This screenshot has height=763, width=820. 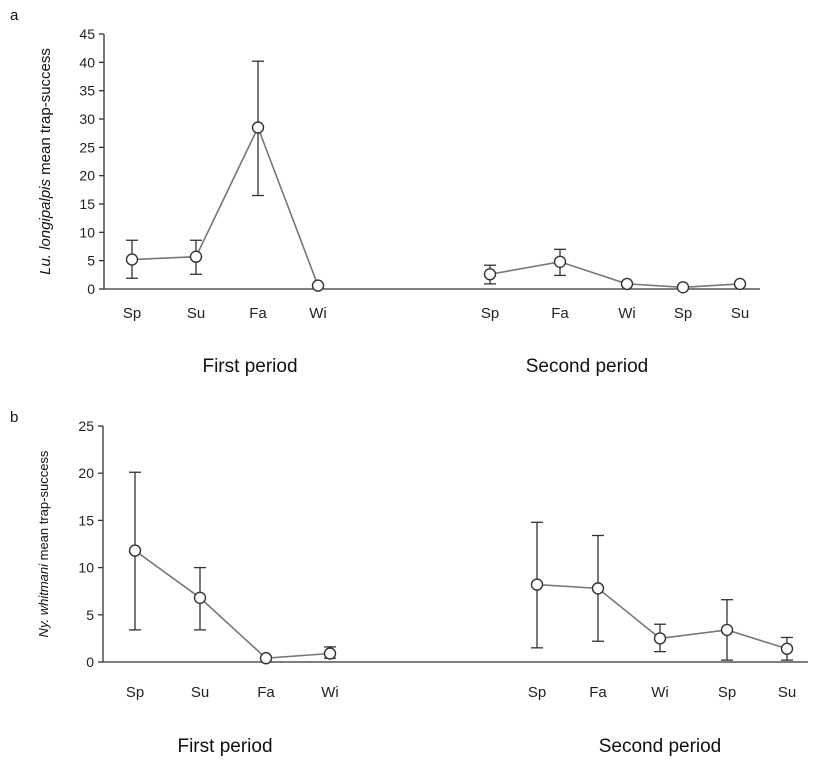 I want to click on y-tick-label: 30, so click(x=87, y=119).